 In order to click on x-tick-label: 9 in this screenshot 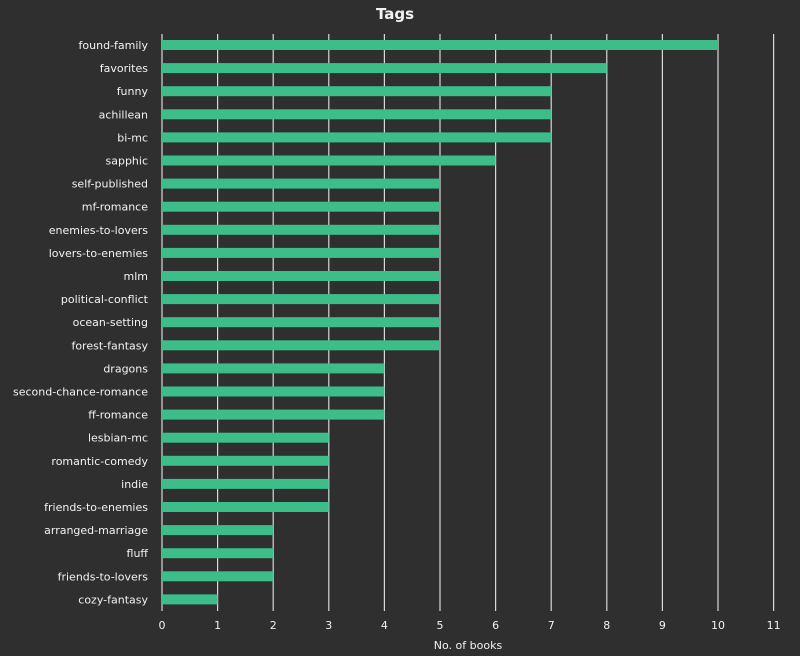, I will do `click(662, 625)`.